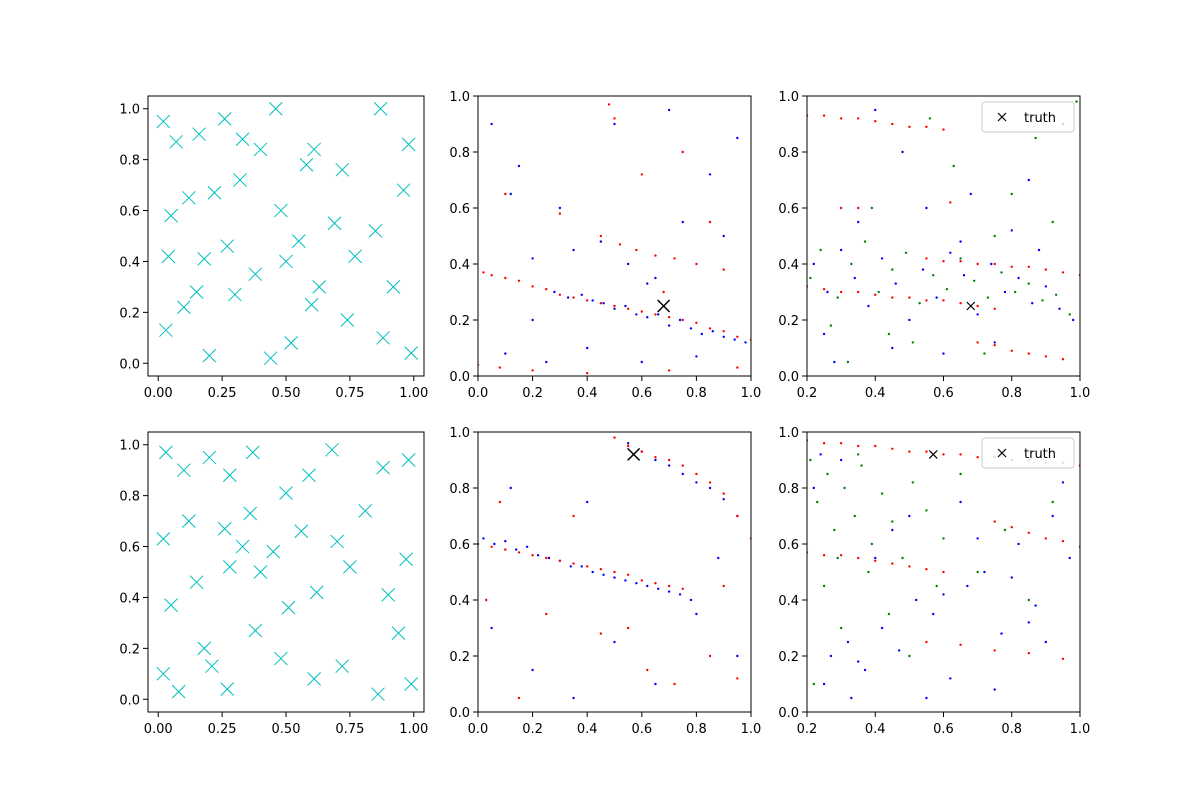 This screenshot has height=800, width=1200. Describe the element at coordinates (614, 568) in the screenshot. I see `plot-area` at that location.